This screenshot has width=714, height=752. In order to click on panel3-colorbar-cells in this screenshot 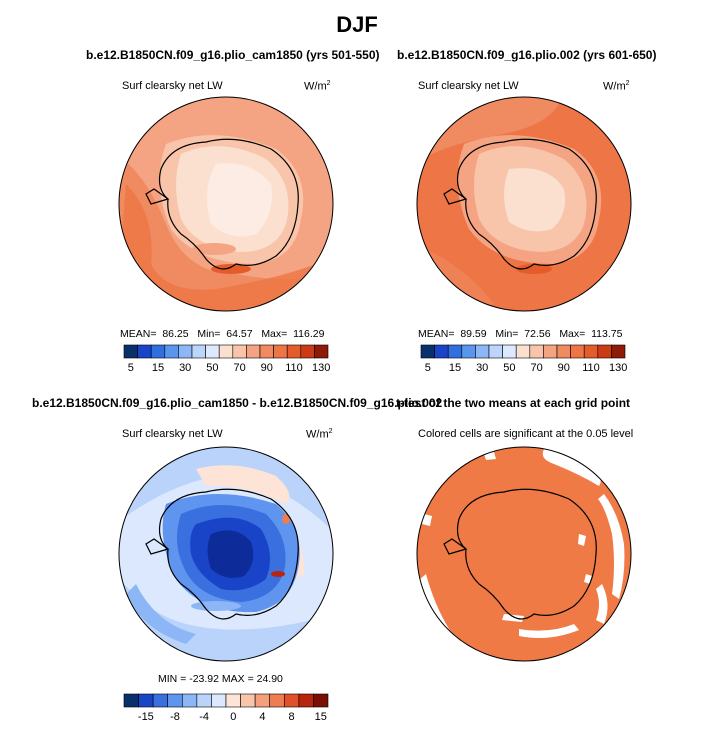, I will do `click(226, 700)`.